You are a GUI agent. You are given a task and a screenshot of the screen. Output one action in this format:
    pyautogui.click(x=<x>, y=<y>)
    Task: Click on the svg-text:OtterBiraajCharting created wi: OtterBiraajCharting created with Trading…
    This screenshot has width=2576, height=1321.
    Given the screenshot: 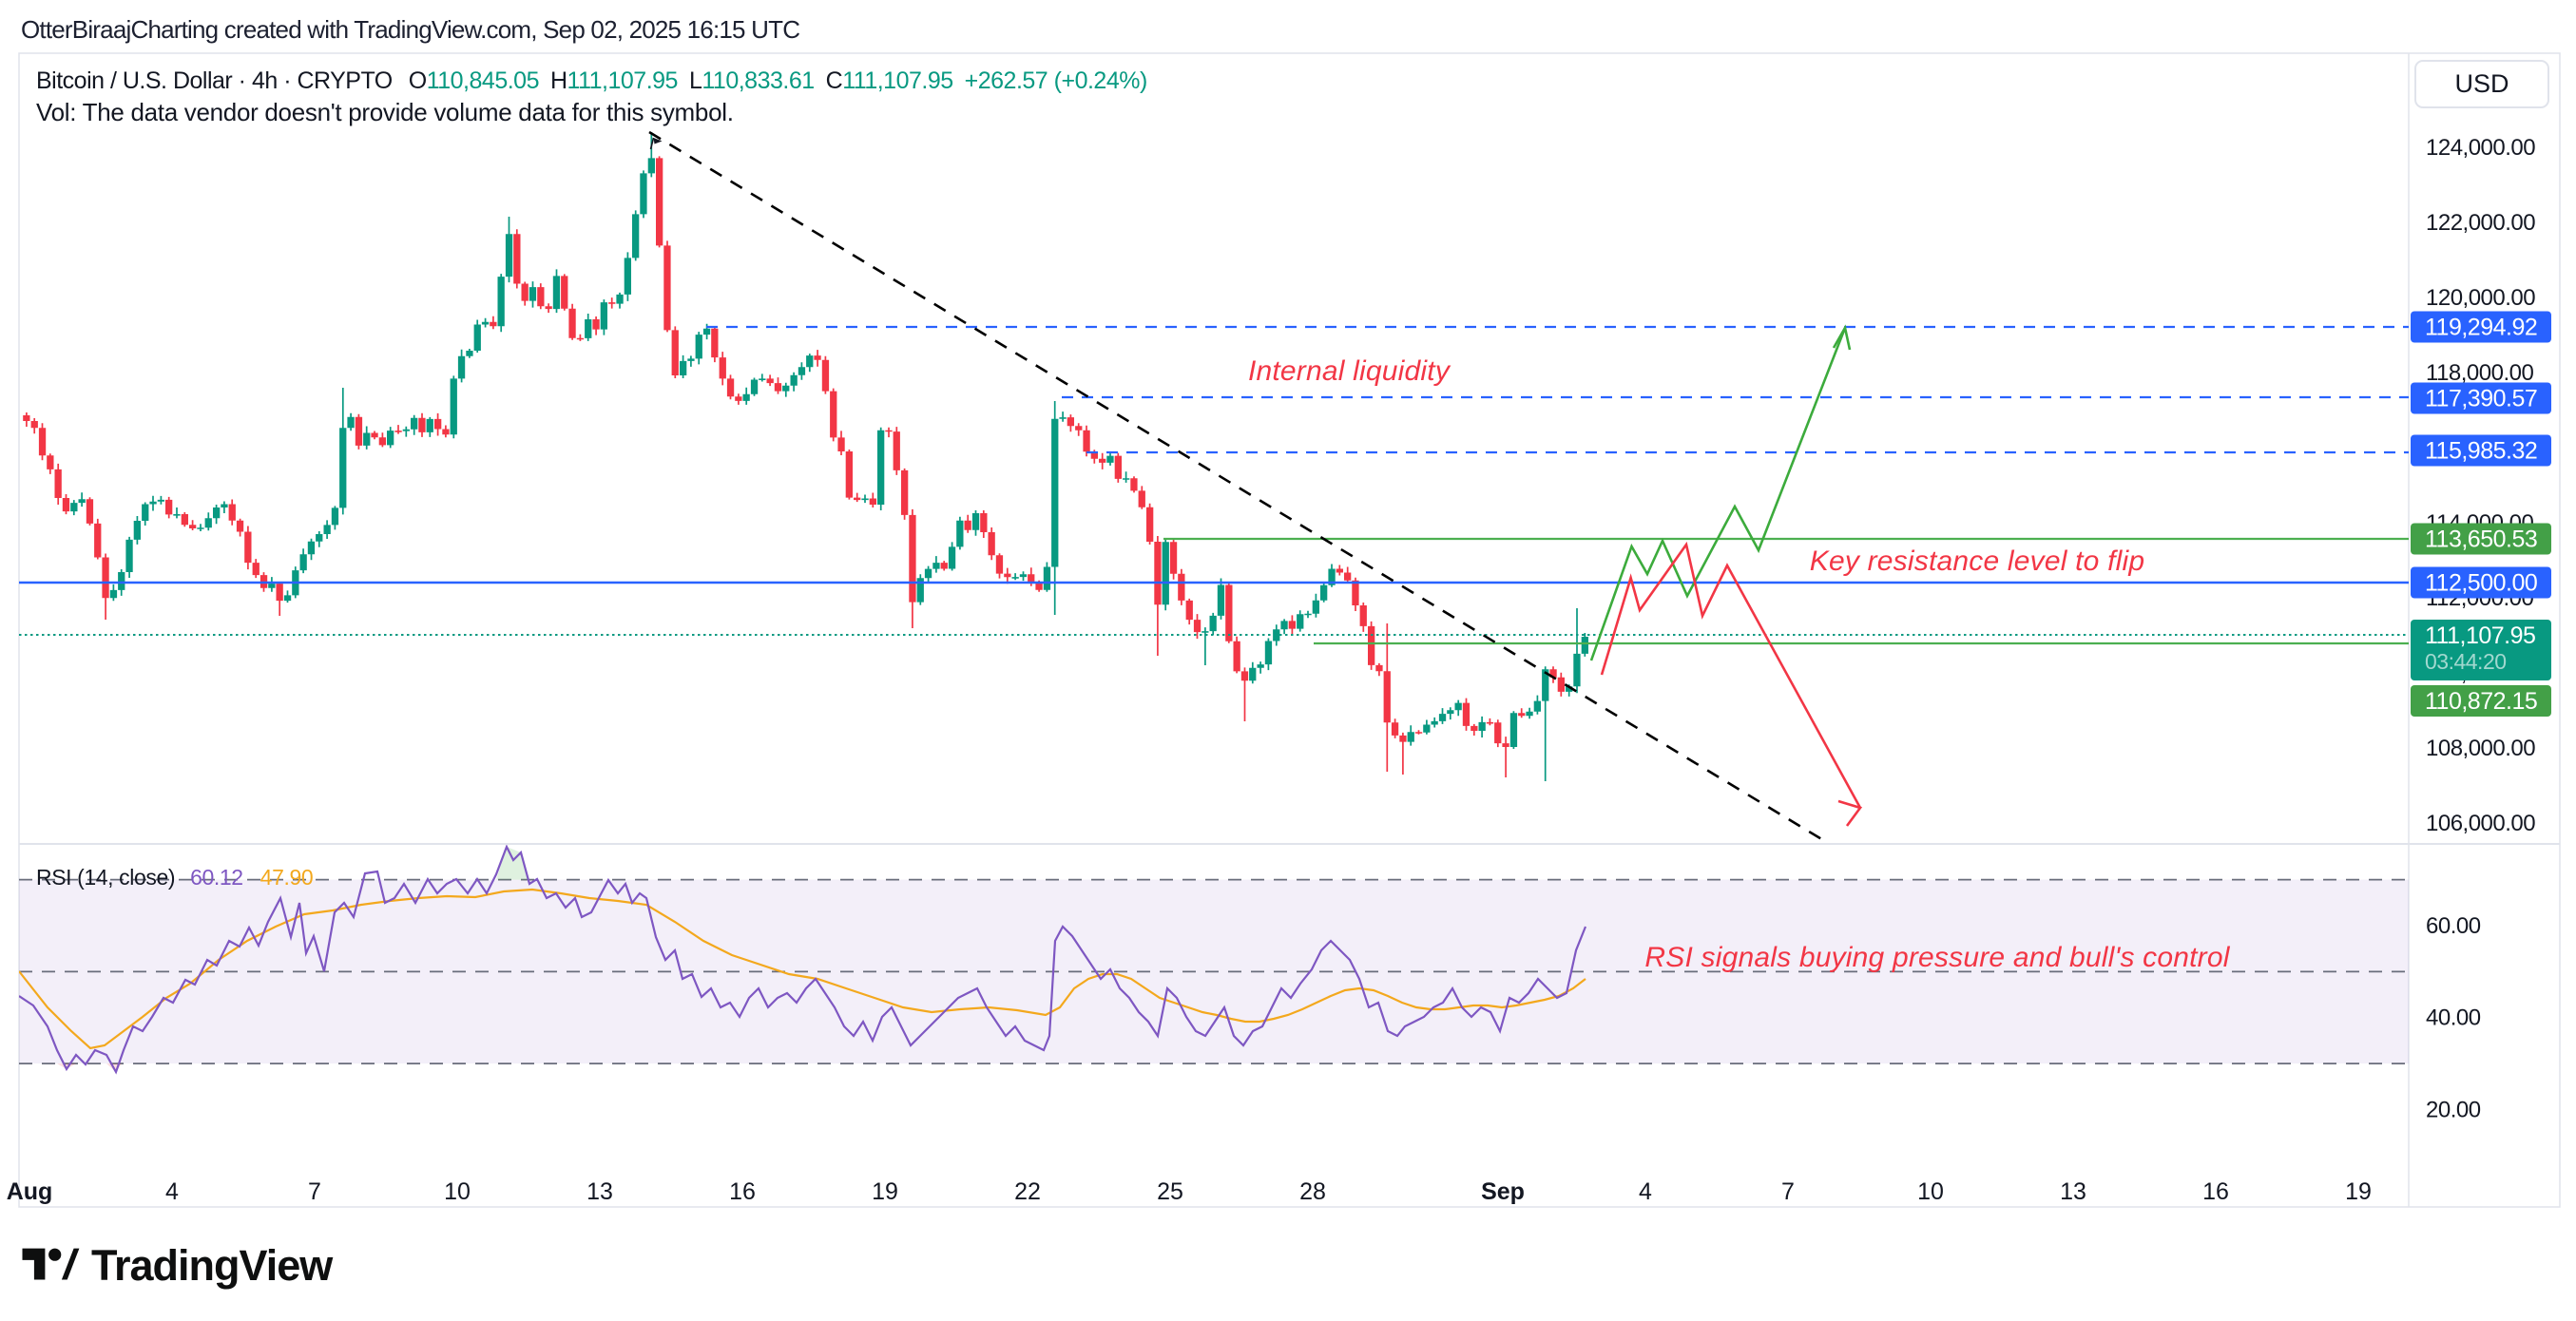 What is the action you would take?
    pyautogui.click(x=410, y=29)
    